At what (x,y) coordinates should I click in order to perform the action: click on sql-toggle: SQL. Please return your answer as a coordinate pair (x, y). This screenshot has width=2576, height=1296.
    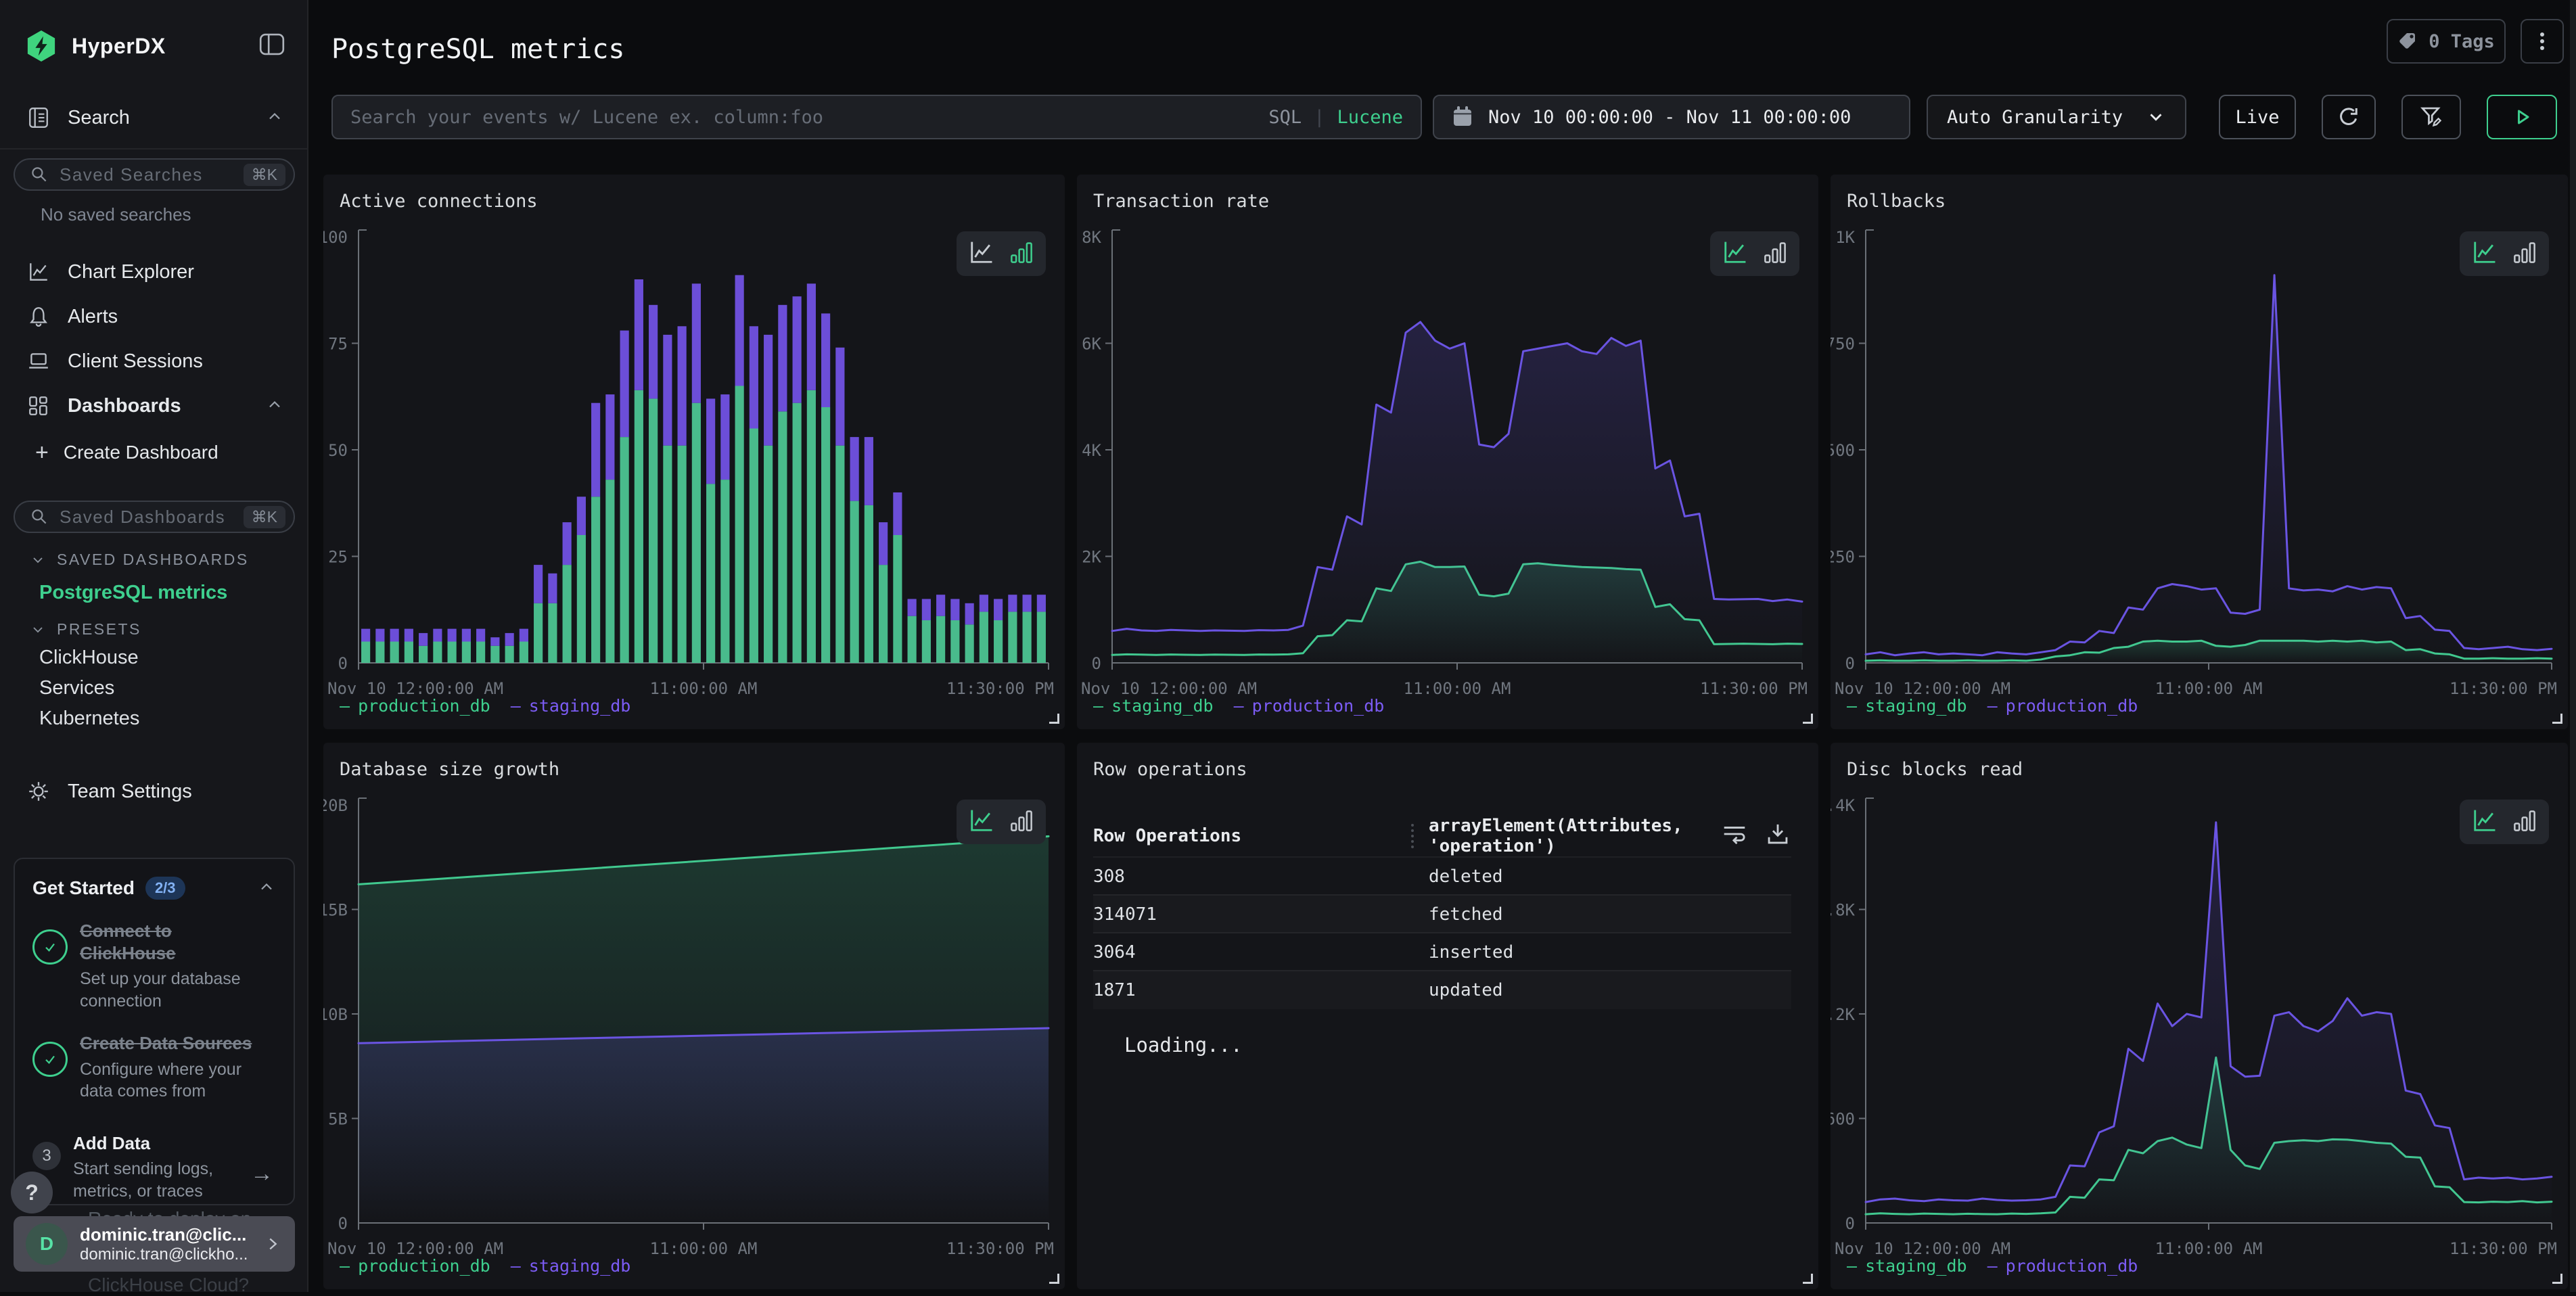
    Looking at the image, I should click on (1285, 117).